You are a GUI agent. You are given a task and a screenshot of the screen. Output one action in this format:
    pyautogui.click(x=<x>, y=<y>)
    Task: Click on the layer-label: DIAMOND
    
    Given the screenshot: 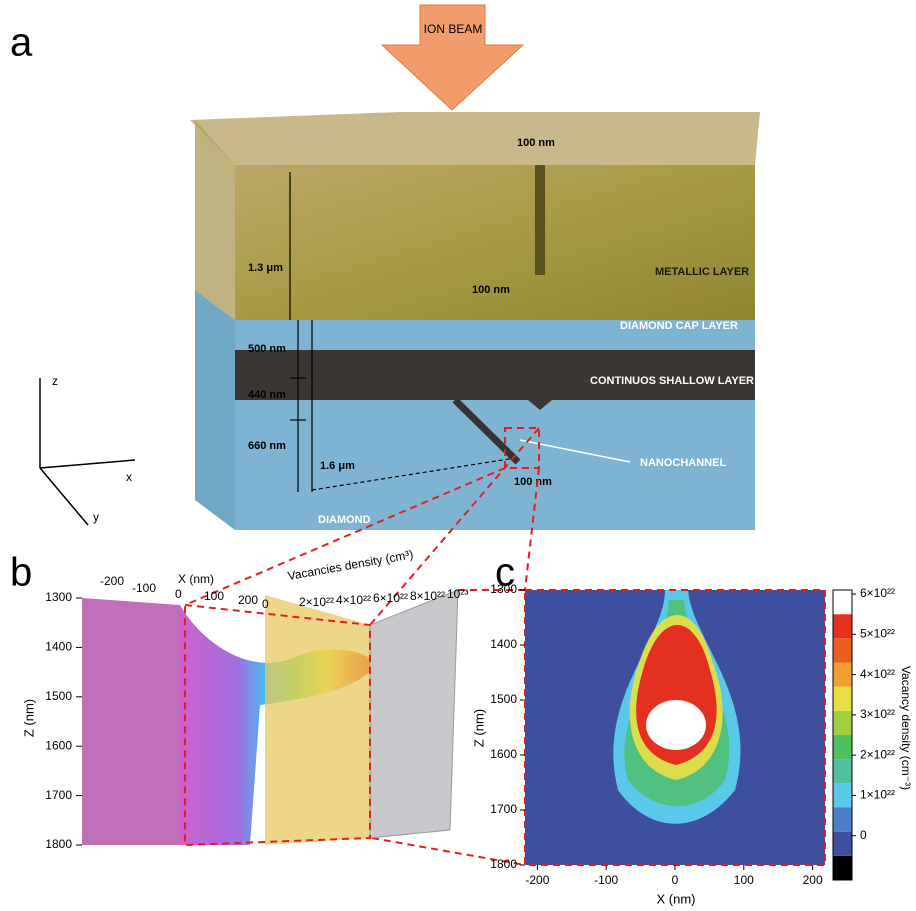 What is the action you would take?
    pyautogui.click(x=344, y=520)
    